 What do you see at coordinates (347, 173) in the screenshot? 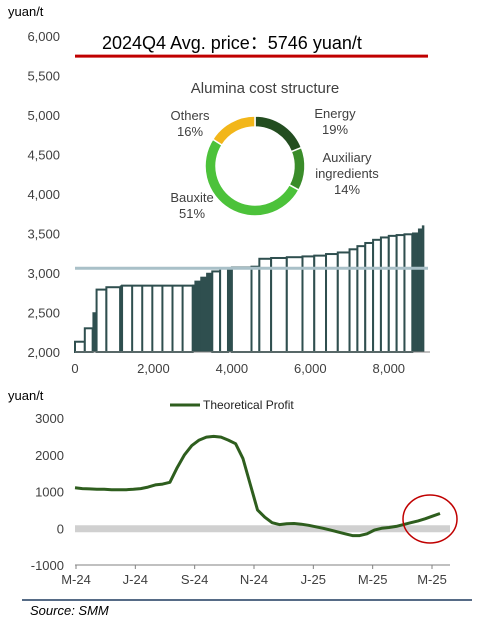
I see `slice-label-auxiliary-line2: ingredients` at bounding box center [347, 173].